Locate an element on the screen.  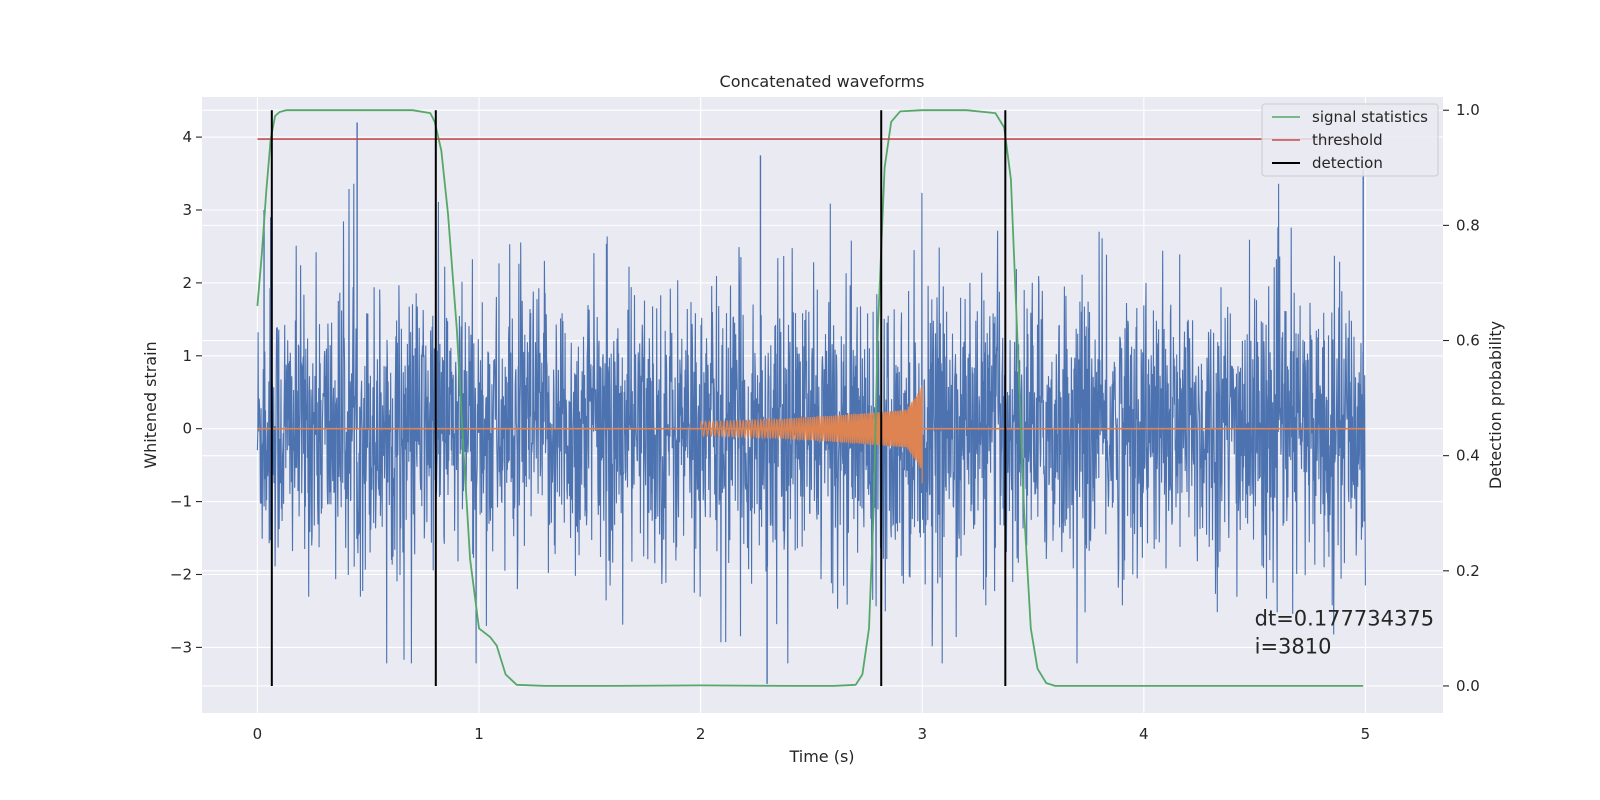
x-tick-label: 3 is located at coordinates (922, 734).